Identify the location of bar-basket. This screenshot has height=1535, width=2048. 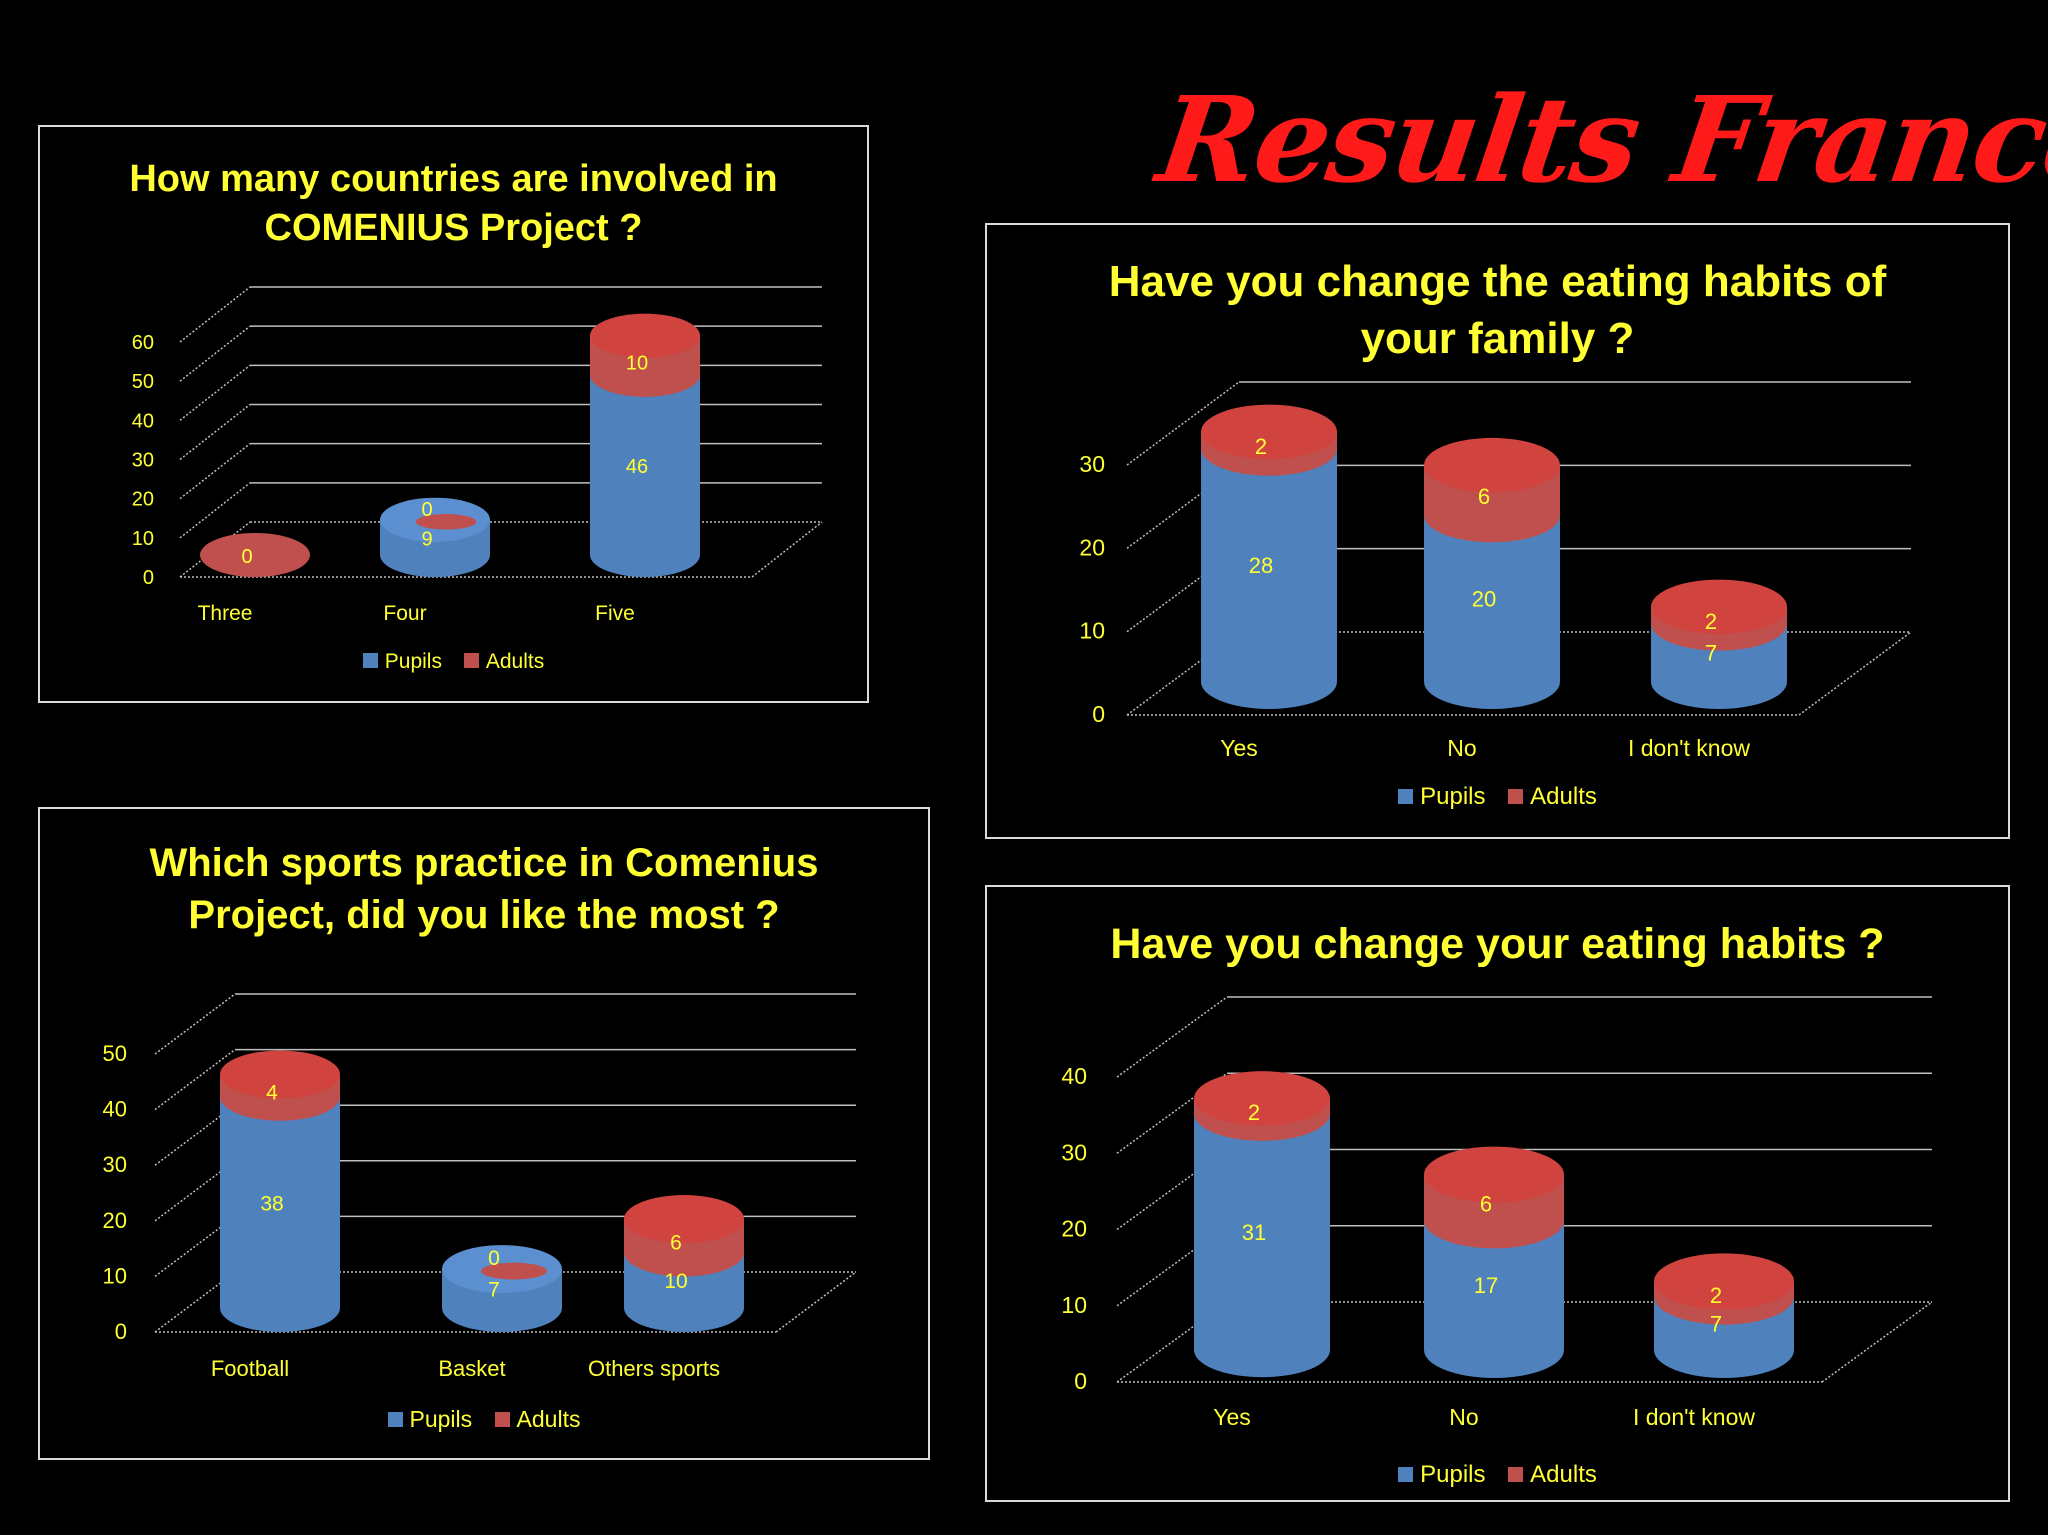
(502, 1288).